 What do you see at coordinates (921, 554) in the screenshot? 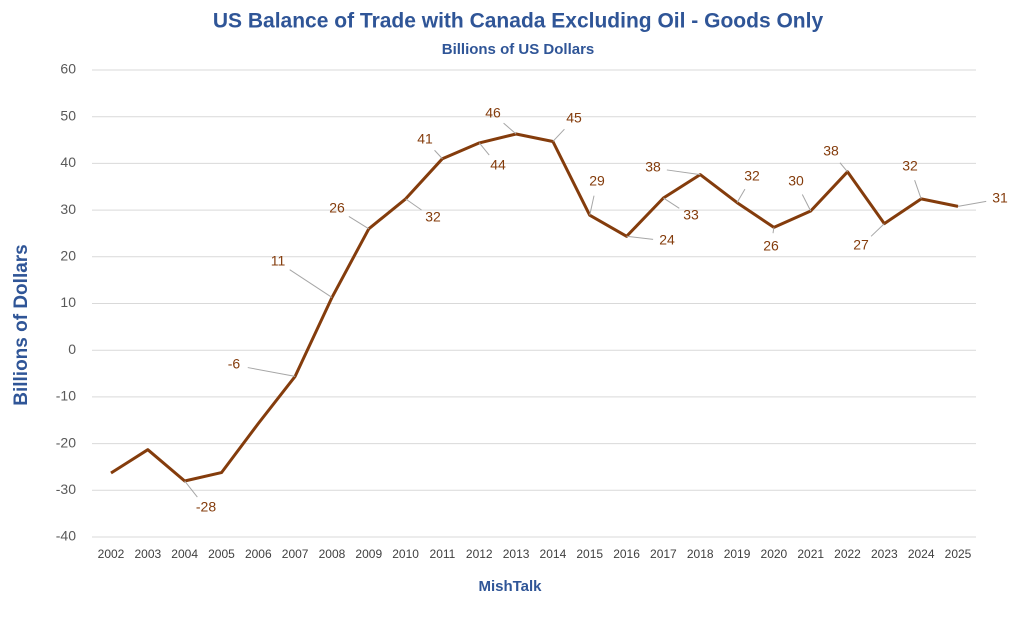
I see `x-tick-label: 2024` at bounding box center [921, 554].